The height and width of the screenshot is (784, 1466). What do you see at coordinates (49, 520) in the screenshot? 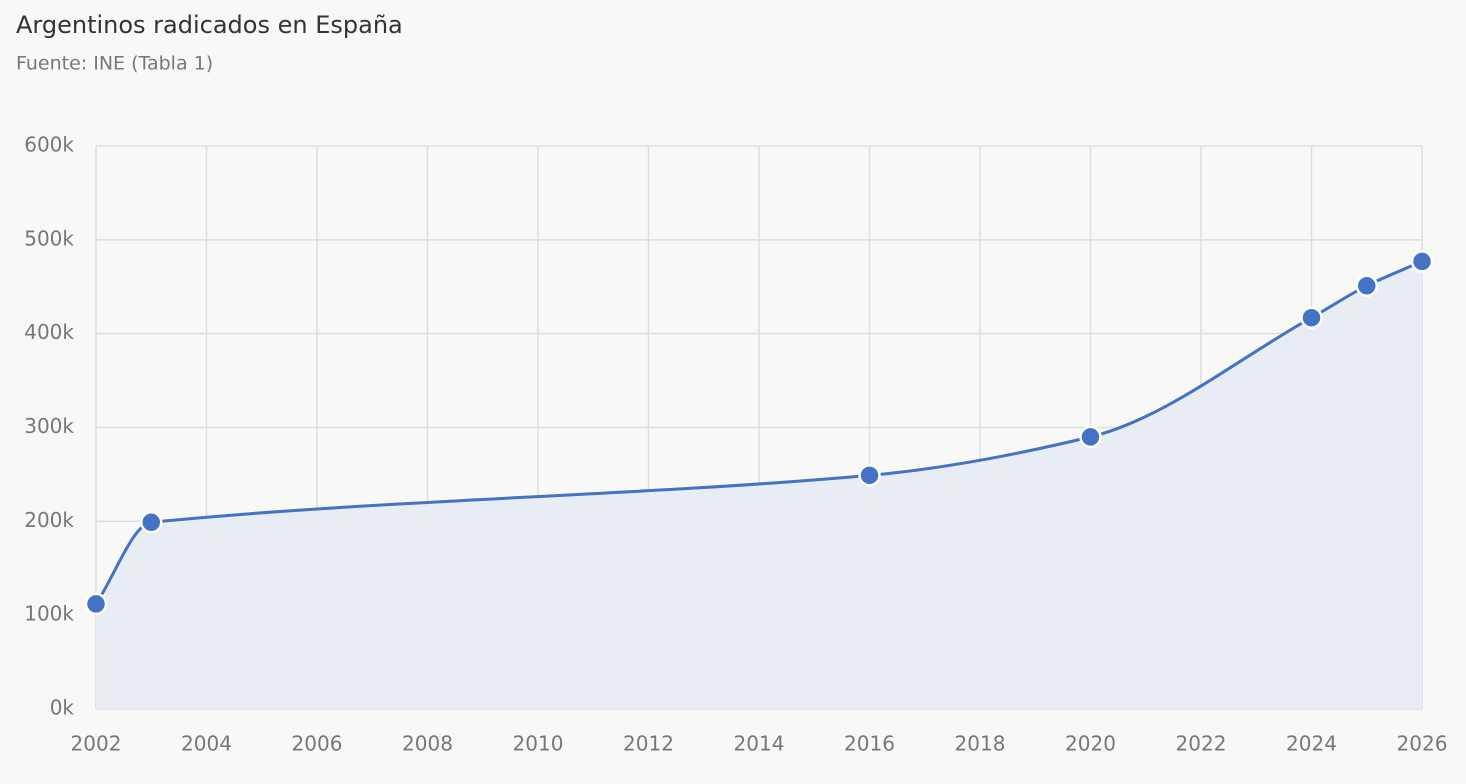
I see `y-tick-label: 200k` at bounding box center [49, 520].